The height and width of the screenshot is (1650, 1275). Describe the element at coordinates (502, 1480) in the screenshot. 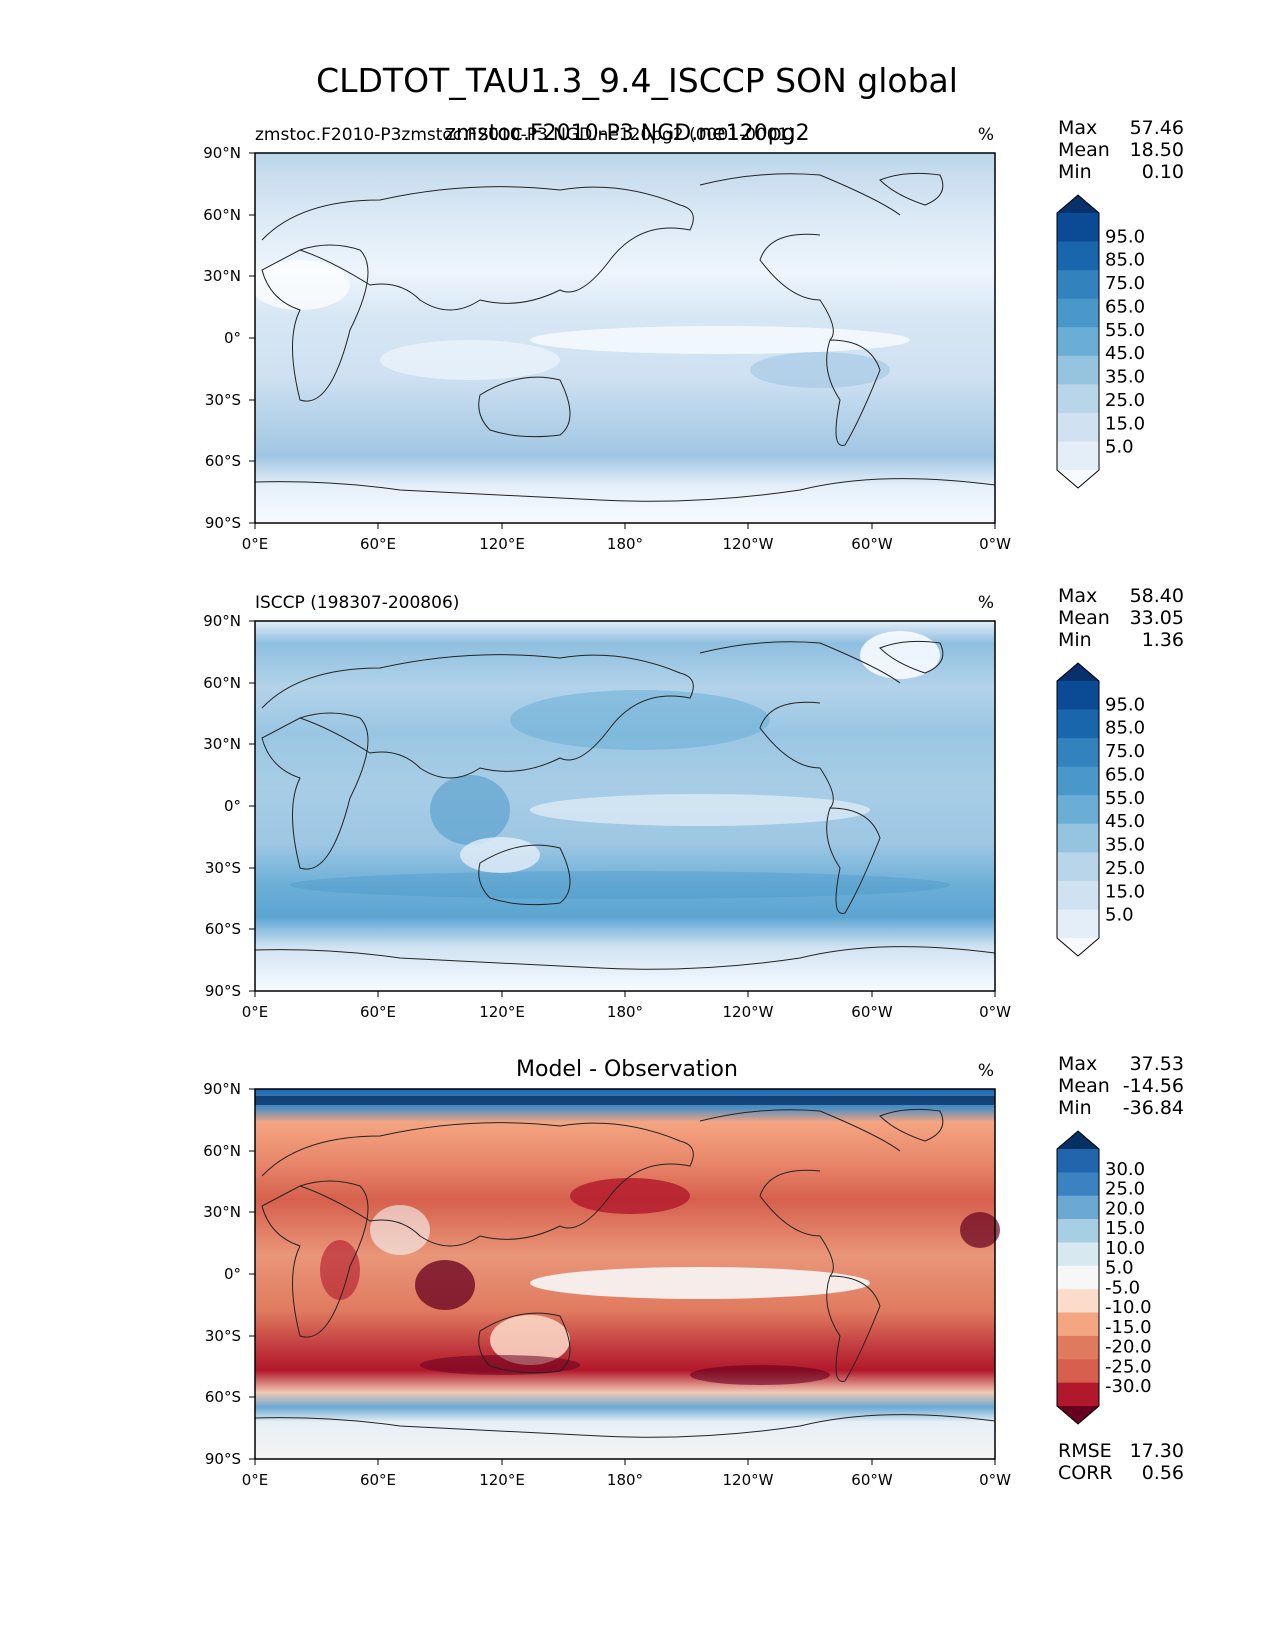

I see `lon-tick-label: 120°E` at that location.